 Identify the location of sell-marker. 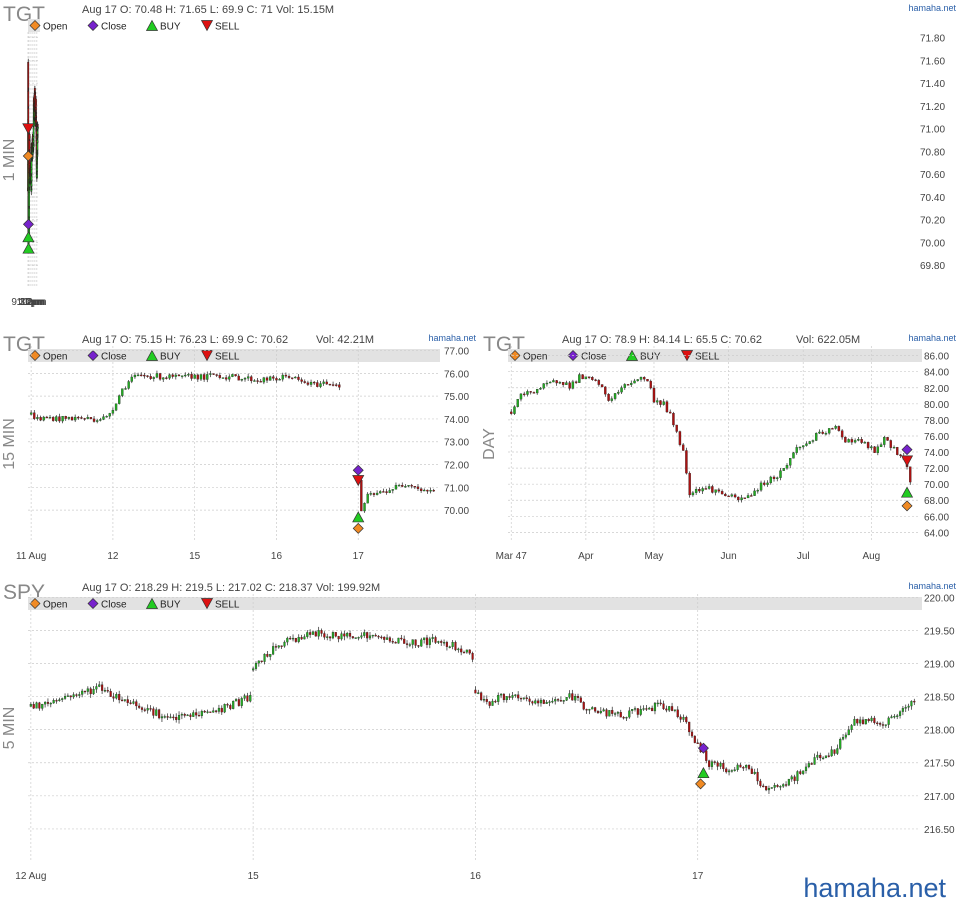
(207, 26).